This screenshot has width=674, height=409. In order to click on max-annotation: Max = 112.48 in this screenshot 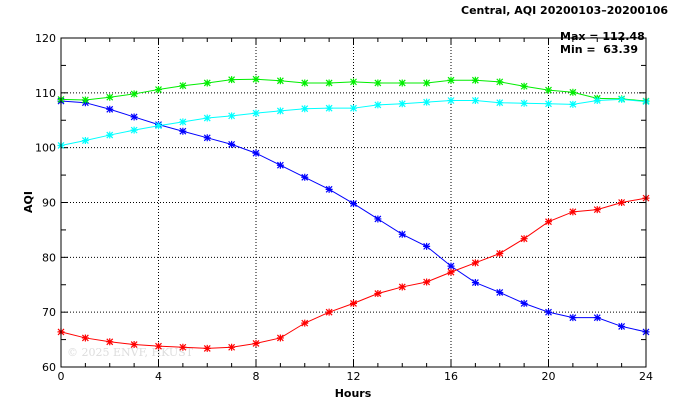, I will do `click(602, 36)`.